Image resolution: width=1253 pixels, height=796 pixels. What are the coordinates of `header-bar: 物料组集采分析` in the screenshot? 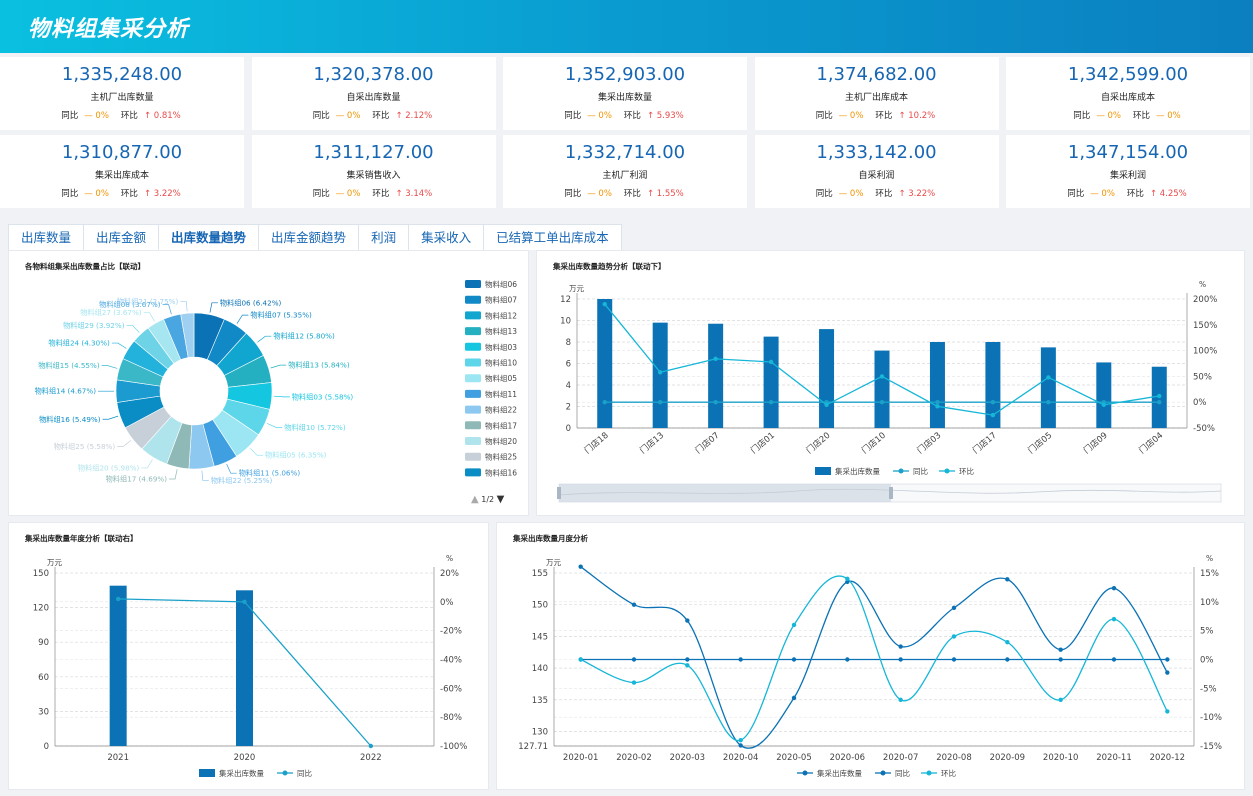 It's located at (626, 26).